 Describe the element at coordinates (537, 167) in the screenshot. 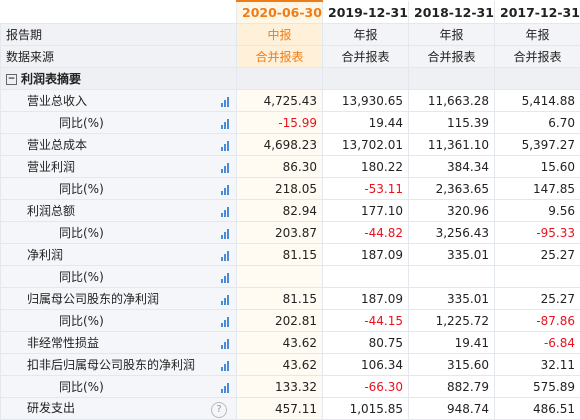

I see `value-cell: 15.60` at that location.